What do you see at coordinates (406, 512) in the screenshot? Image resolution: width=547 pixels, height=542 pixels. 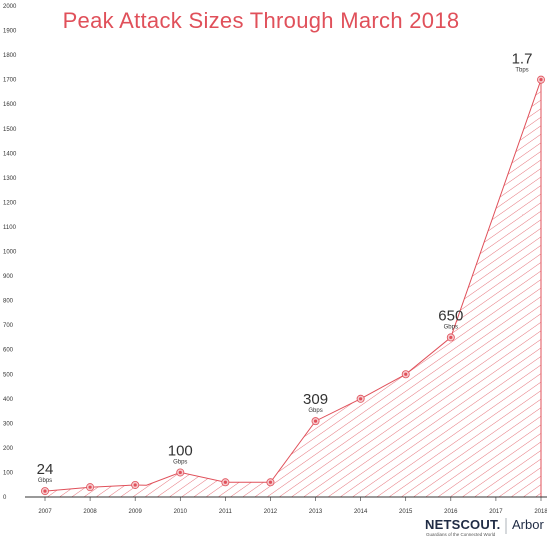 I see `x-tick-label: 2015` at bounding box center [406, 512].